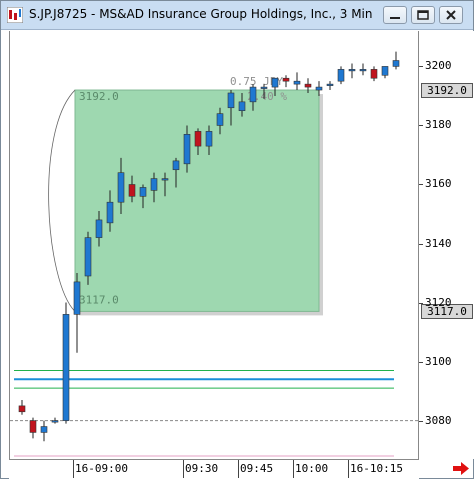 The width and height of the screenshot is (474, 479). Describe the element at coordinates (15, 15) in the screenshot. I see `stock-chart-icon` at that location.